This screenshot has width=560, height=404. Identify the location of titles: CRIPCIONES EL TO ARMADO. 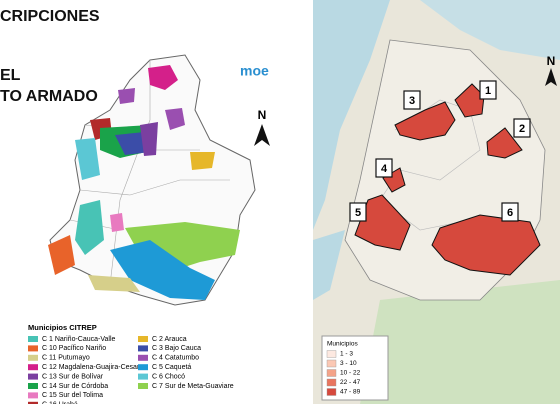
(50, 56).